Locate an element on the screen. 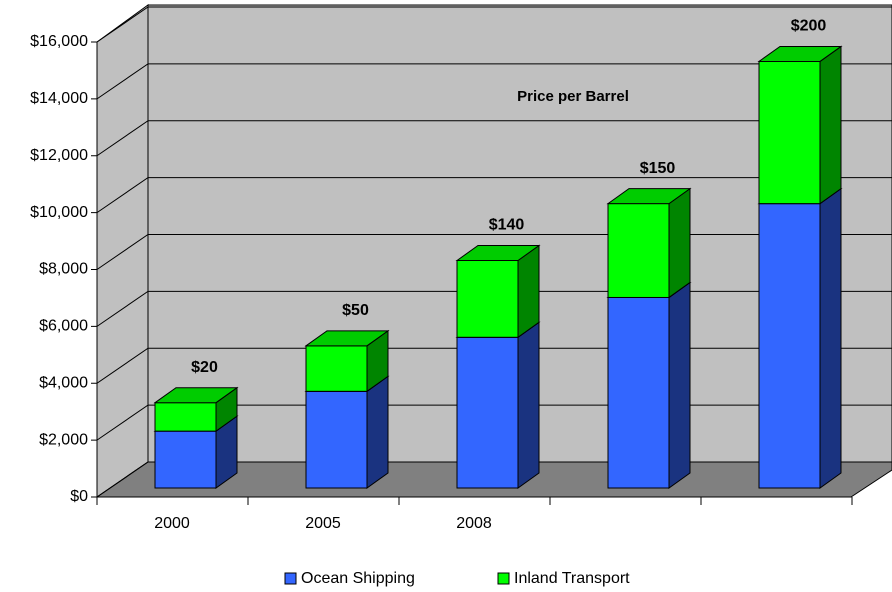 Image resolution: width=892 pixels, height=592 pixels. y-tick-label: $12,000 is located at coordinates (59, 155).